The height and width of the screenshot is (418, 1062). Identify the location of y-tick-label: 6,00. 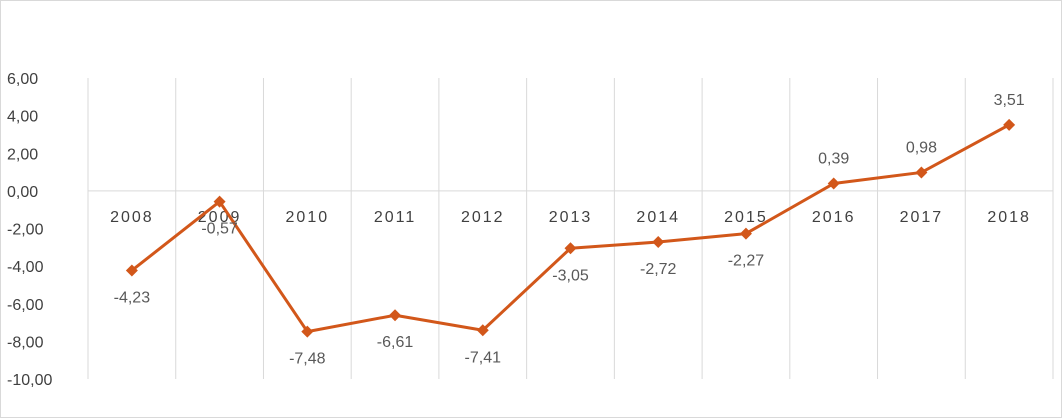
(22, 79).